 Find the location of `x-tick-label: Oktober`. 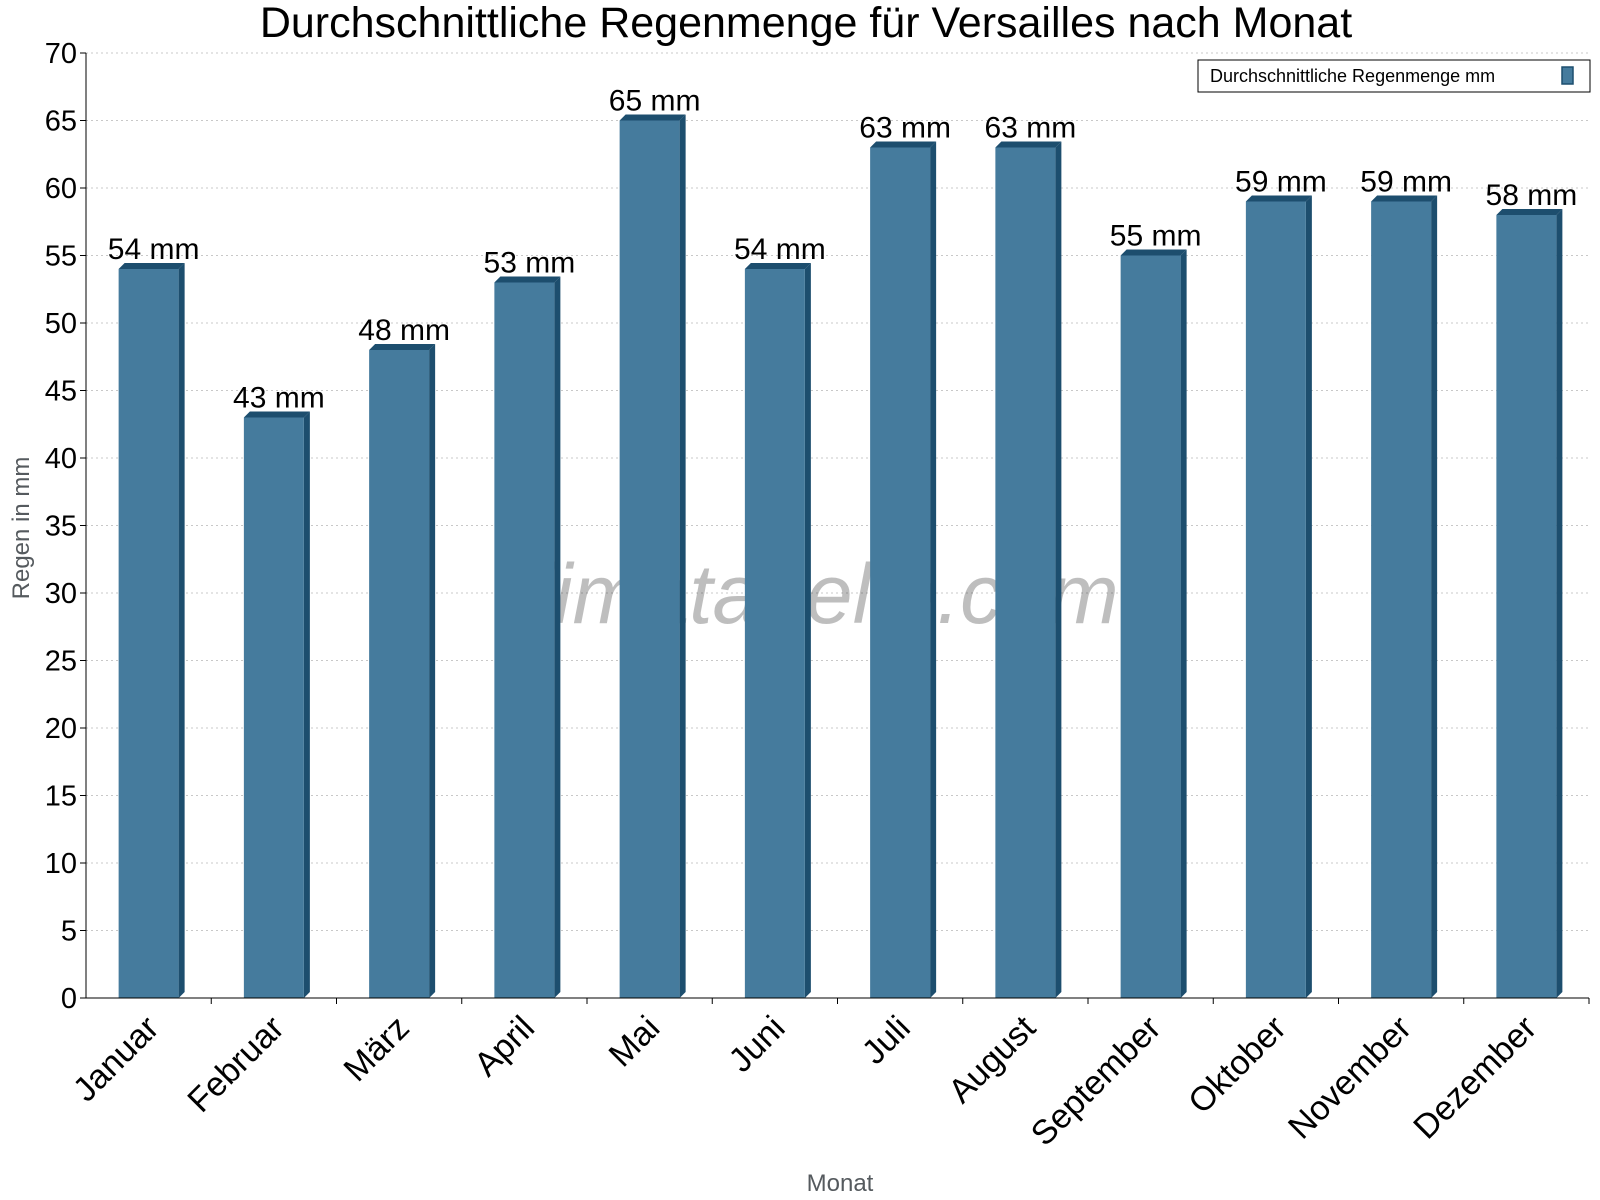

x-tick-label: Oktober is located at coordinates (1237, 1065).